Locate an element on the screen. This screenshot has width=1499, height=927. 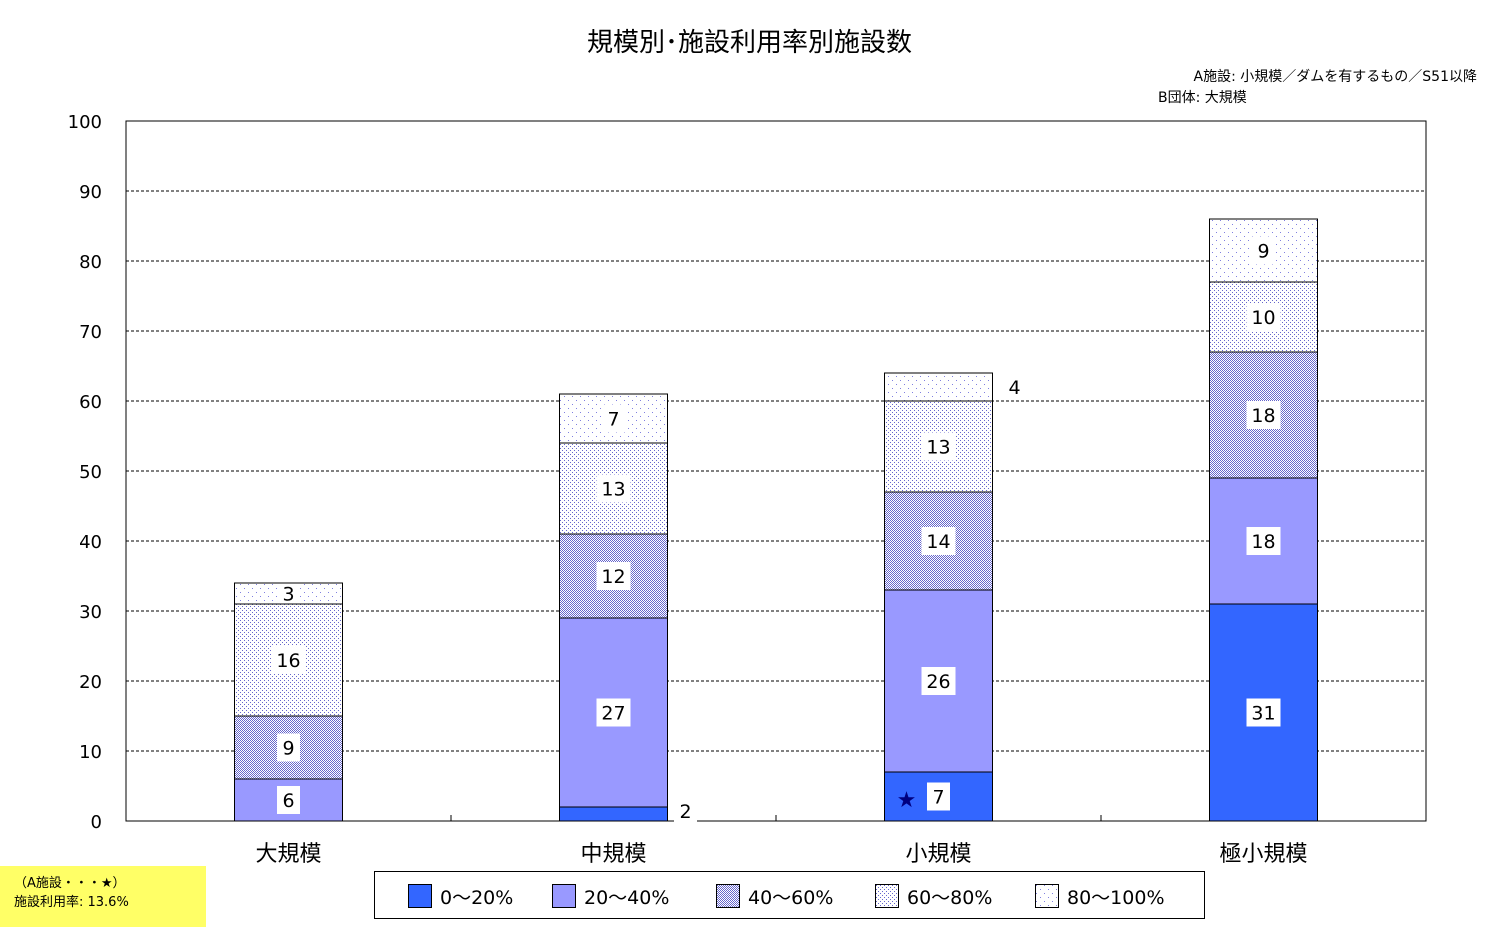
note-b-group: B団体: 大規模 is located at coordinates (1202, 98).